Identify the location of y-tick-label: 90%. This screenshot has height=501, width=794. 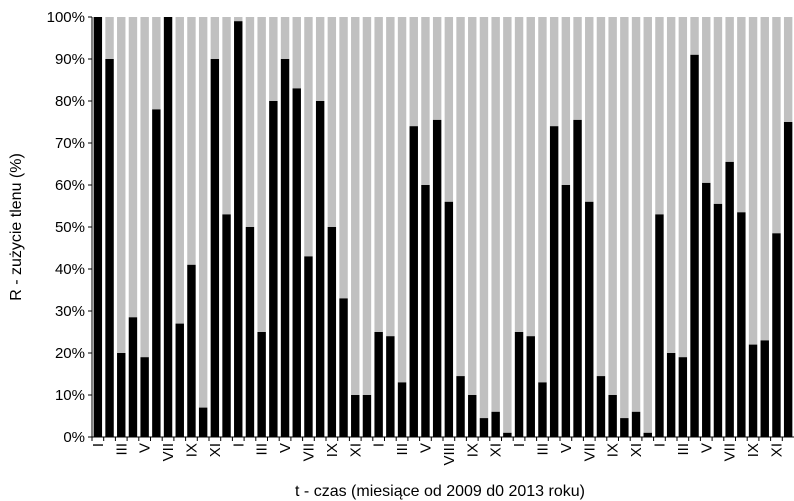
(70, 59).